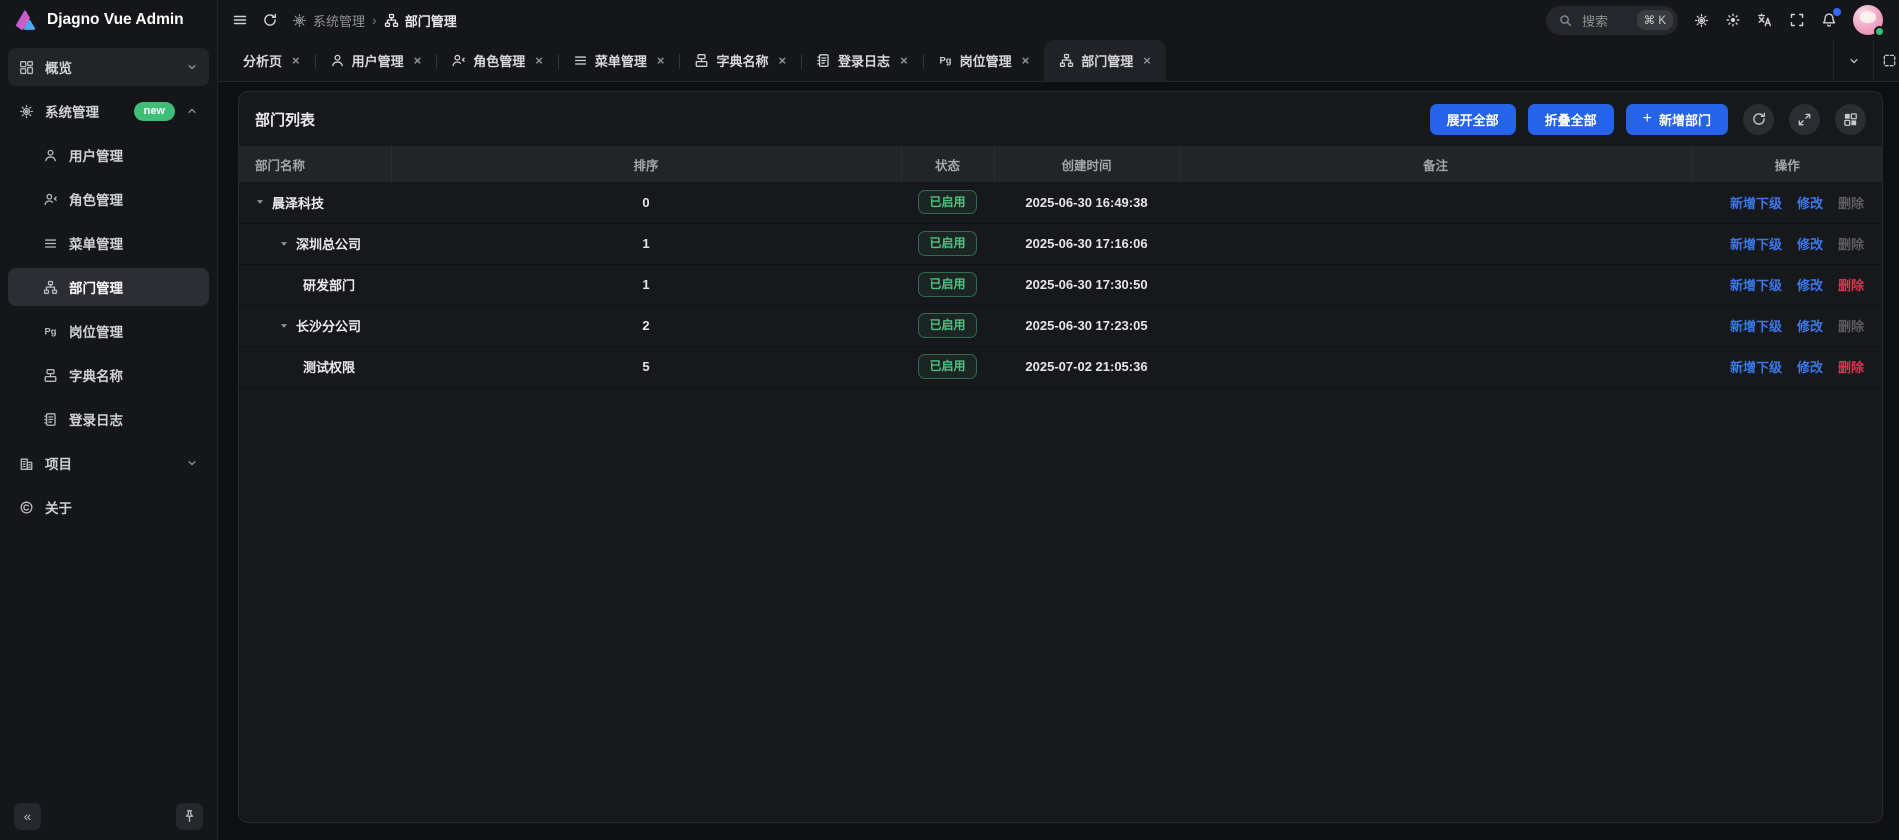  Describe the element at coordinates (108, 111) in the screenshot. I see `sidebar-item-1: 系统管理 new` at that location.